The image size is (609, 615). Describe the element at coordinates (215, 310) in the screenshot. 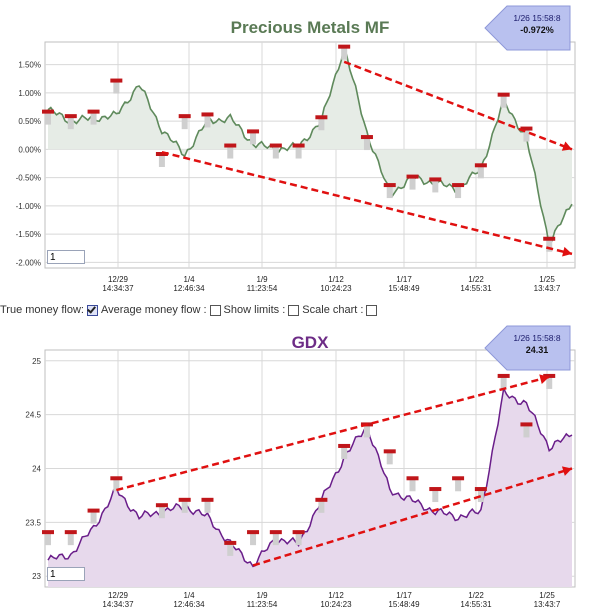

I see `show-limits-checkbox` at that location.